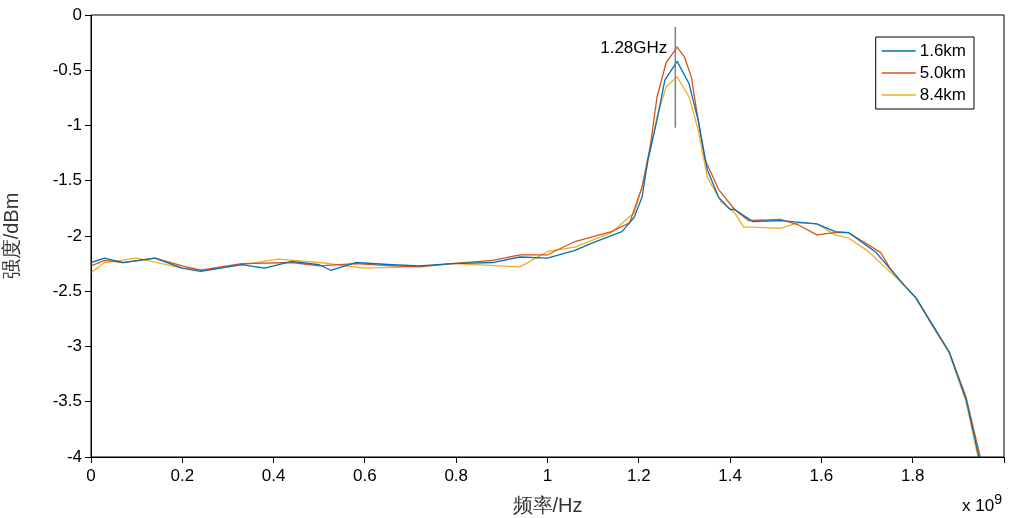  What do you see at coordinates (67, 290) in the screenshot?
I see `y-tick-label: -2.5` at bounding box center [67, 290].